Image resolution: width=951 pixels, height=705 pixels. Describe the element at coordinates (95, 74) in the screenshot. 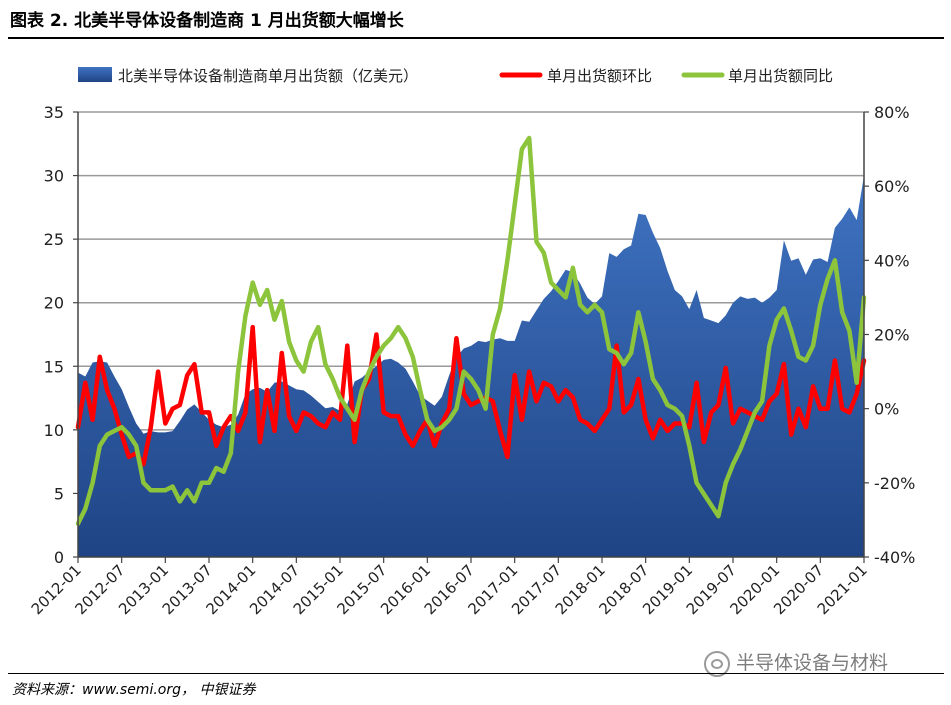

I see `legend-shipments-swatch` at that location.